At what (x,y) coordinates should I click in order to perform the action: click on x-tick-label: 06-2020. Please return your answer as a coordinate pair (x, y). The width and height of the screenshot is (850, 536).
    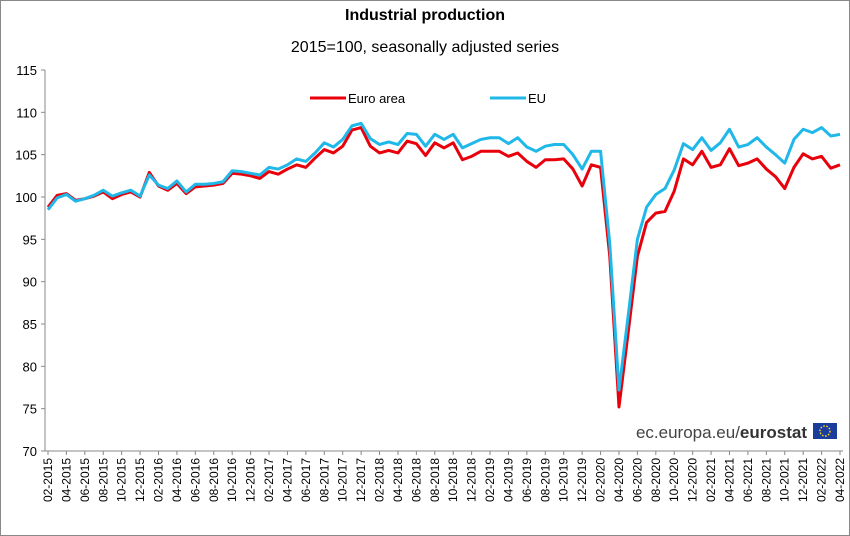
    Looking at the image, I should click on (637, 480).